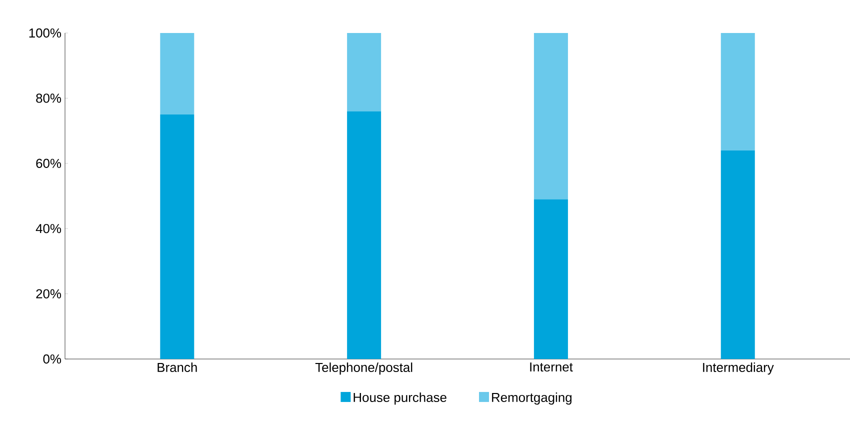 Image resolution: width=850 pixels, height=423 pixels. What do you see at coordinates (400, 398) in the screenshot?
I see `legend-label: House purchase` at bounding box center [400, 398].